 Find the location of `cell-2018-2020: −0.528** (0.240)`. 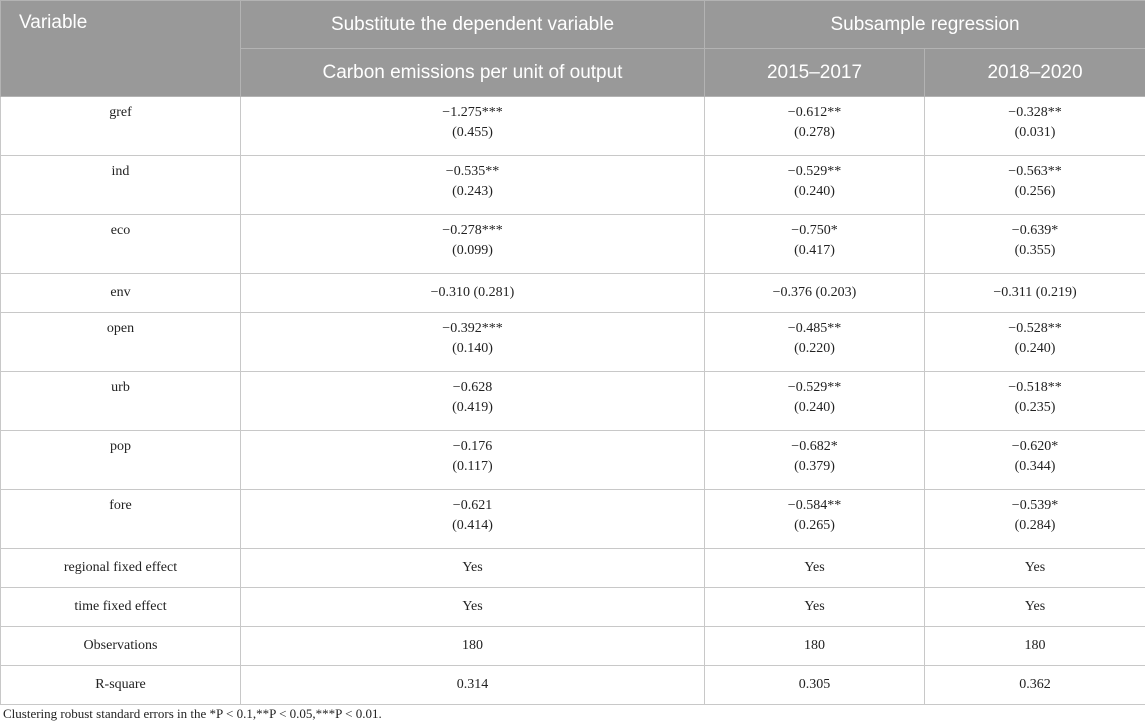

cell-2018-2020: −0.528** (0.240) is located at coordinates (1034, 342).